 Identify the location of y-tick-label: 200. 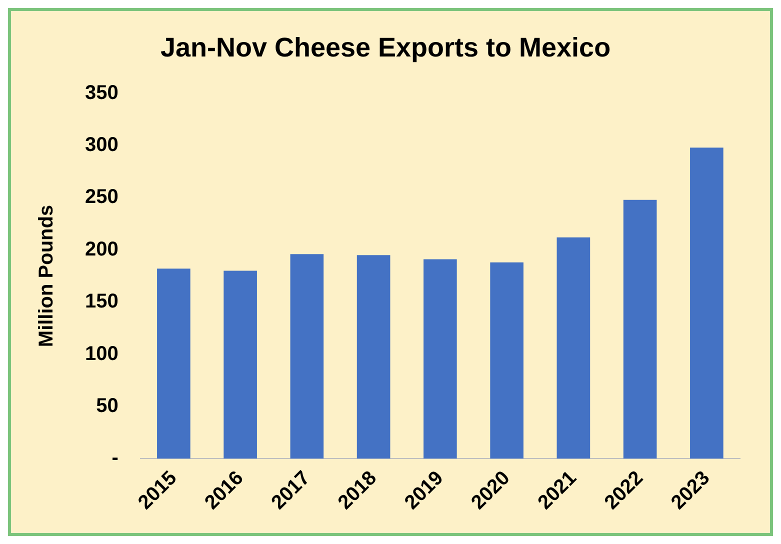
(101, 249).